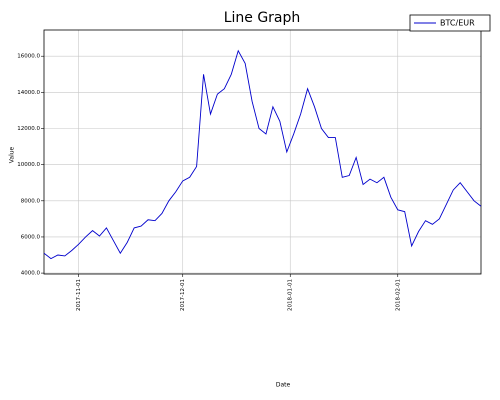  I want to click on y-tick-label: 10000.0, so click(28, 165).